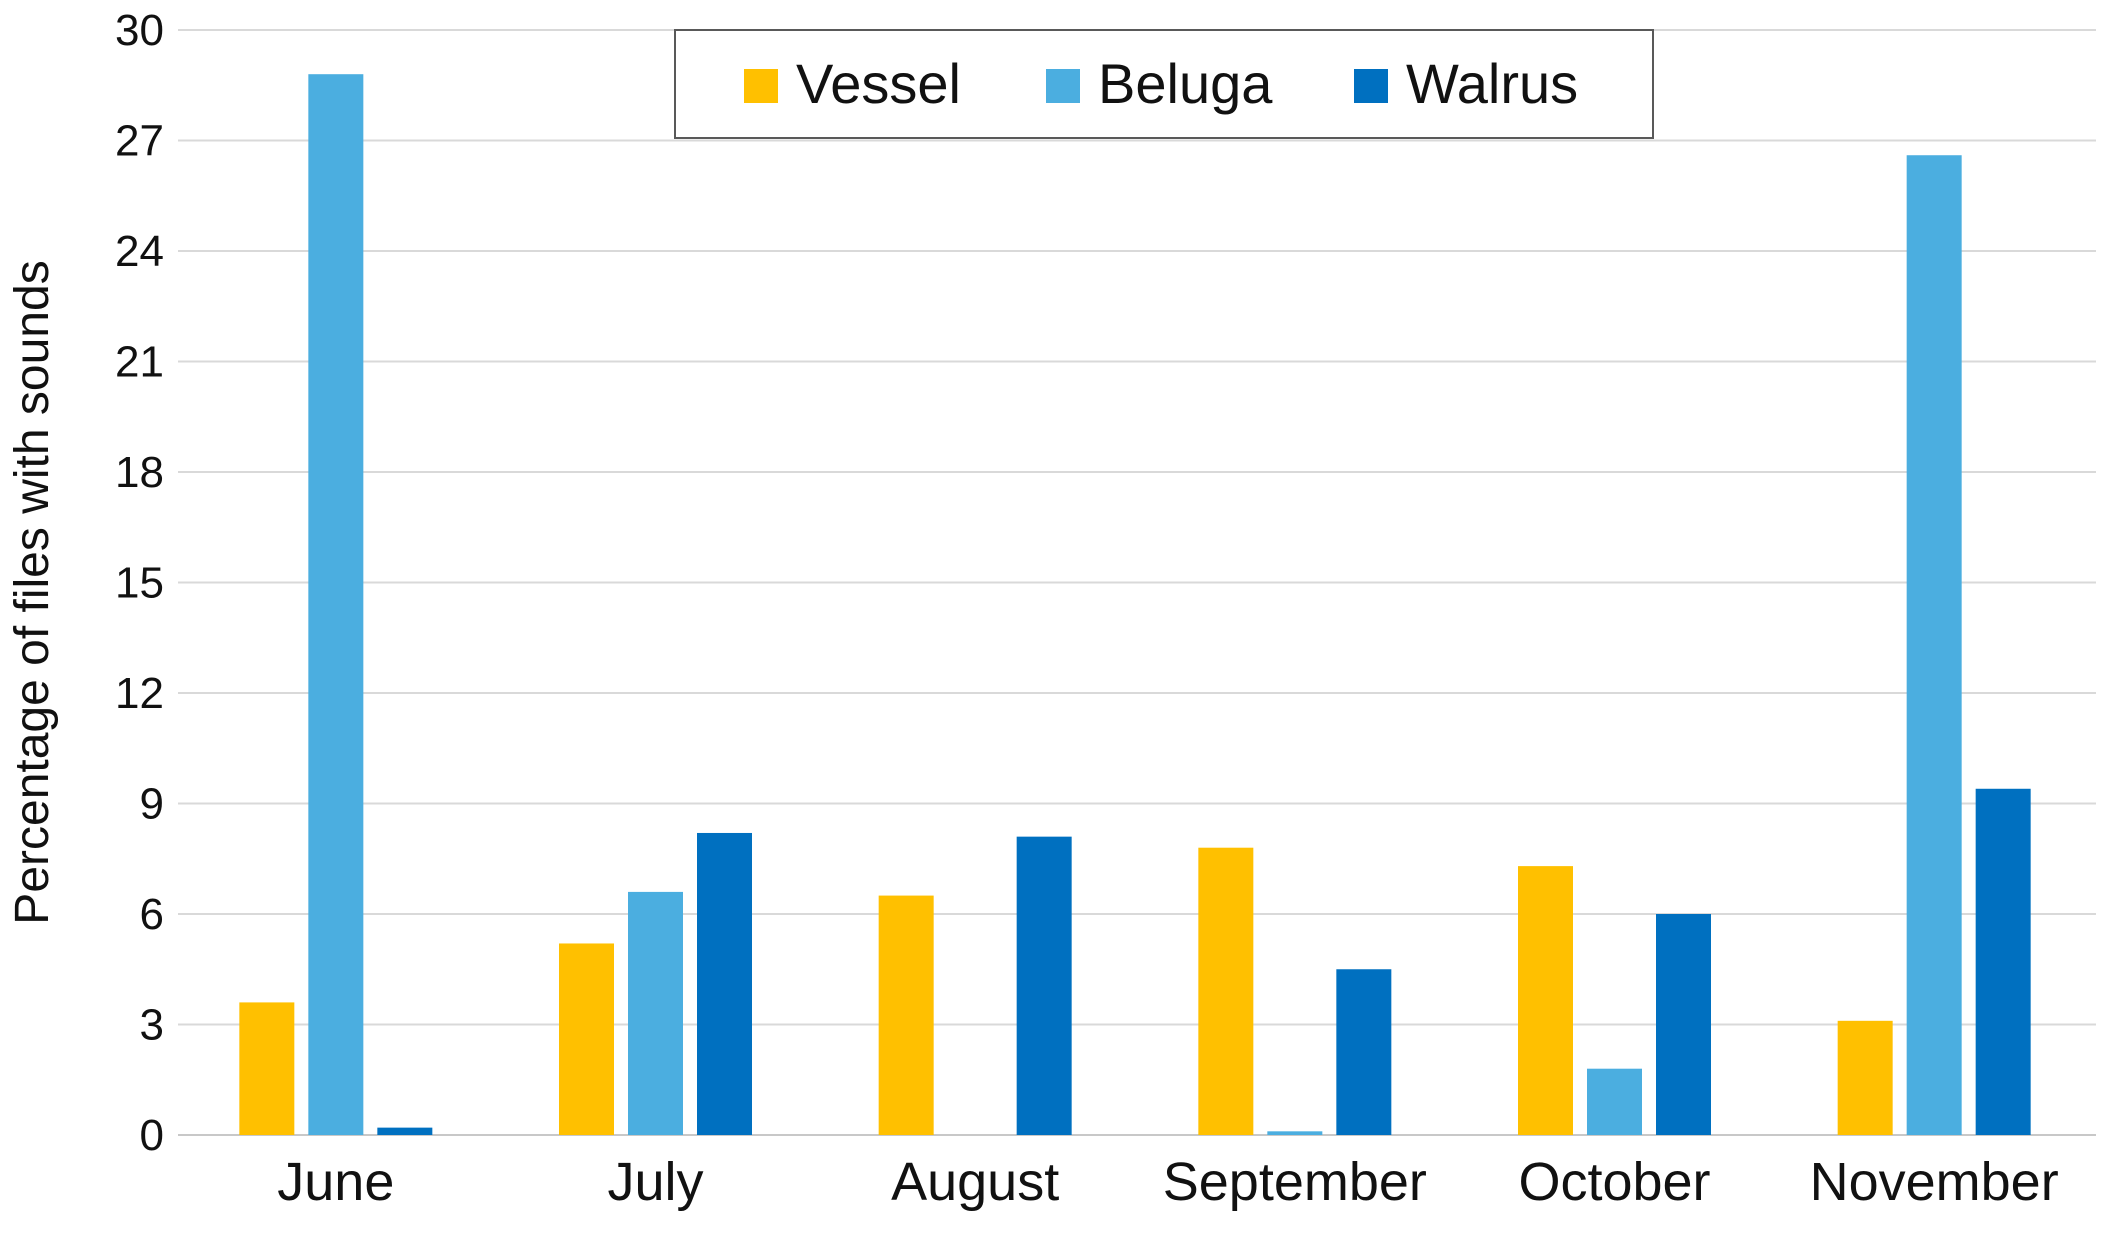 The height and width of the screenshot is (1260, 2108). Describe the element at coordinates (152, 804) in the screenshot. I see `y-tick-label: 9` at that location.